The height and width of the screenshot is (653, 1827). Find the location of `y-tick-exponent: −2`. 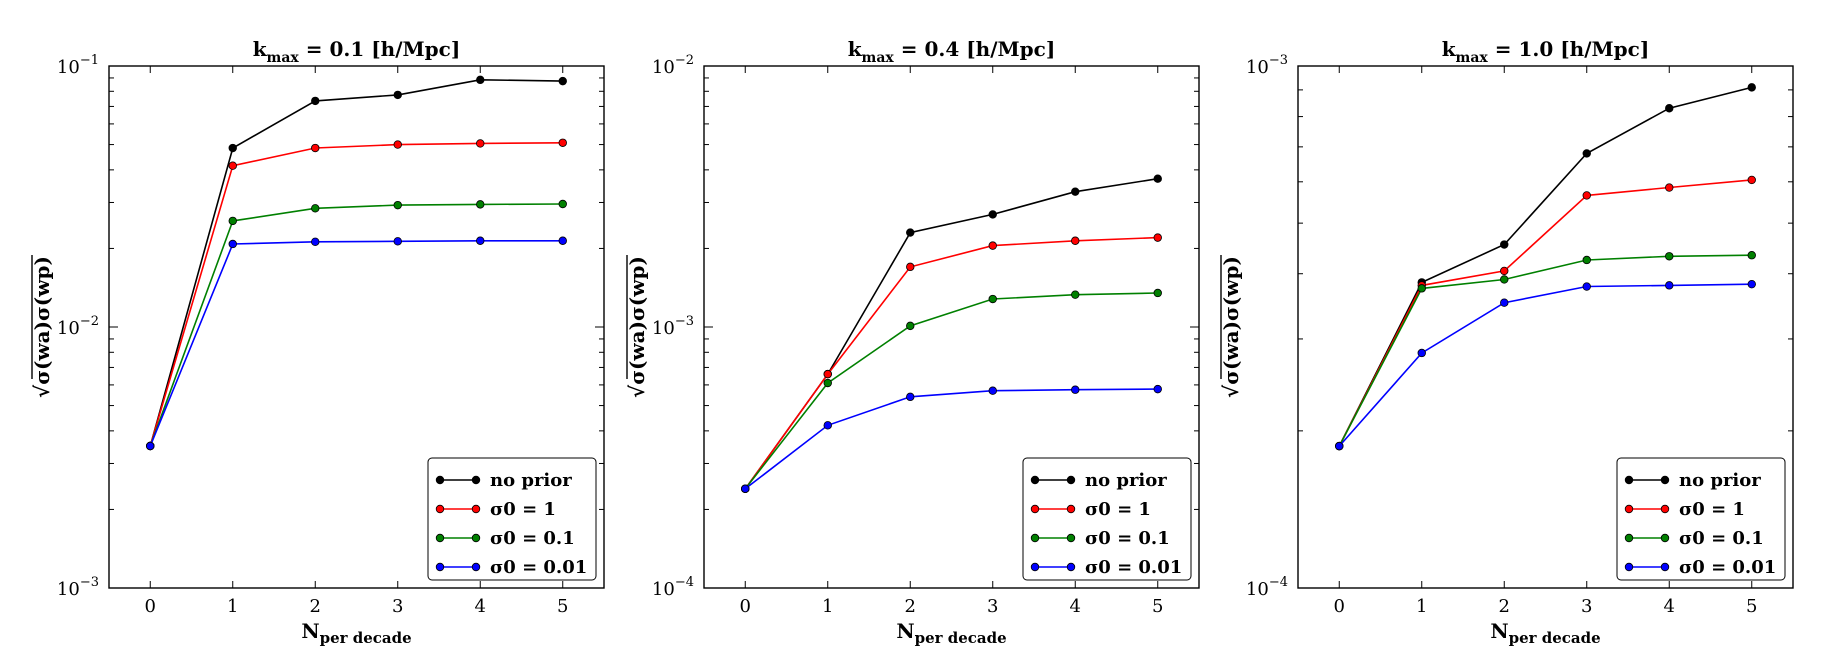

y-tick-exponent: −2 is located at coordinates (684, 60).